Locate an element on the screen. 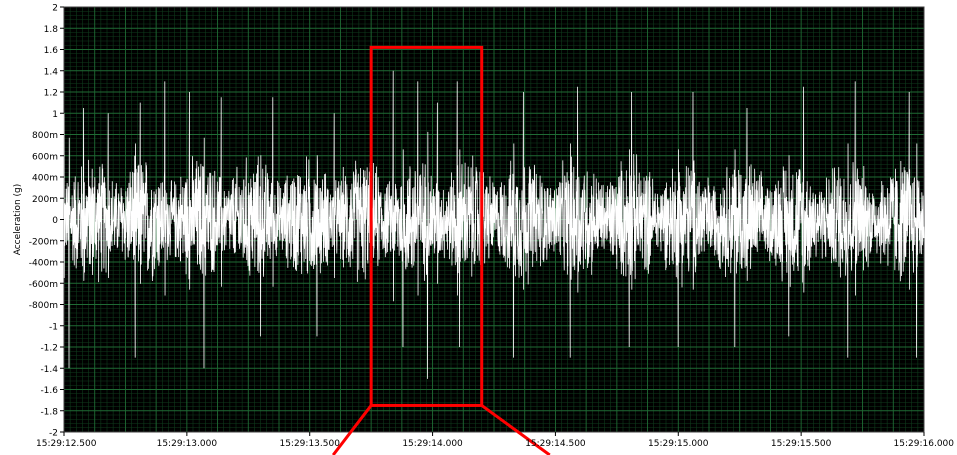 Image resolution: width=957 pixels, height=455 pixels. callout-line-right is located at coordinates (515, 429).